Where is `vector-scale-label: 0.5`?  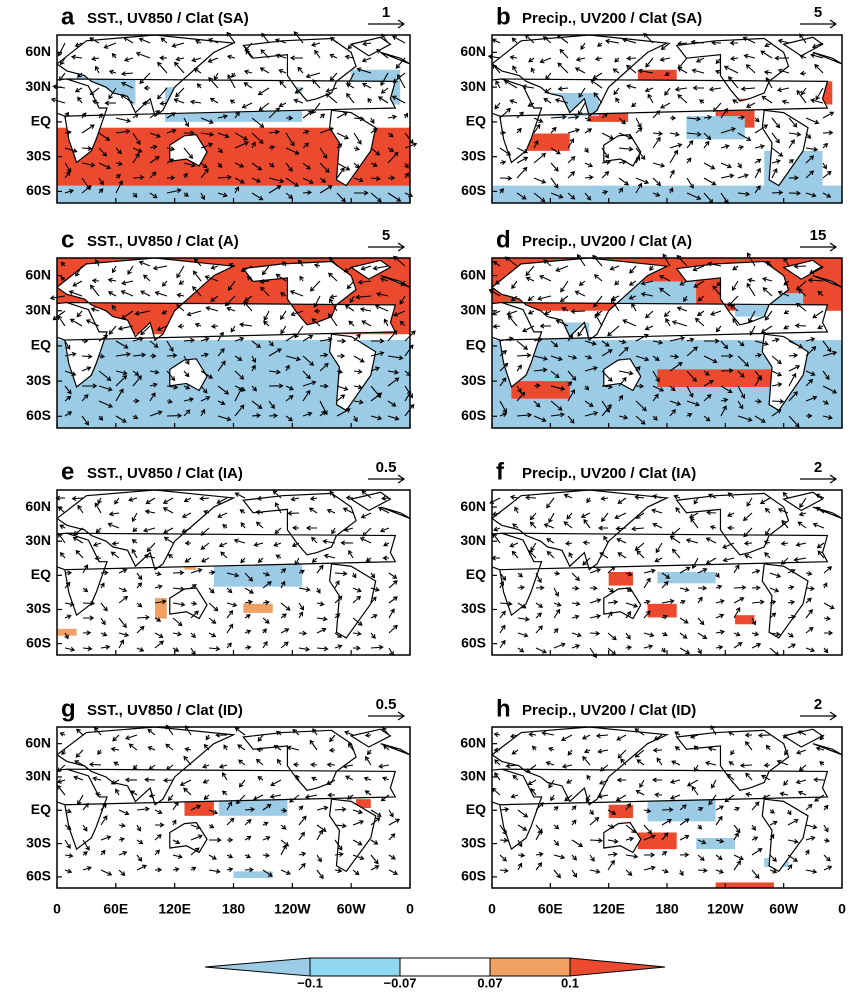 vector-scale-label: 0.5 is located at coordinates (386, 467).